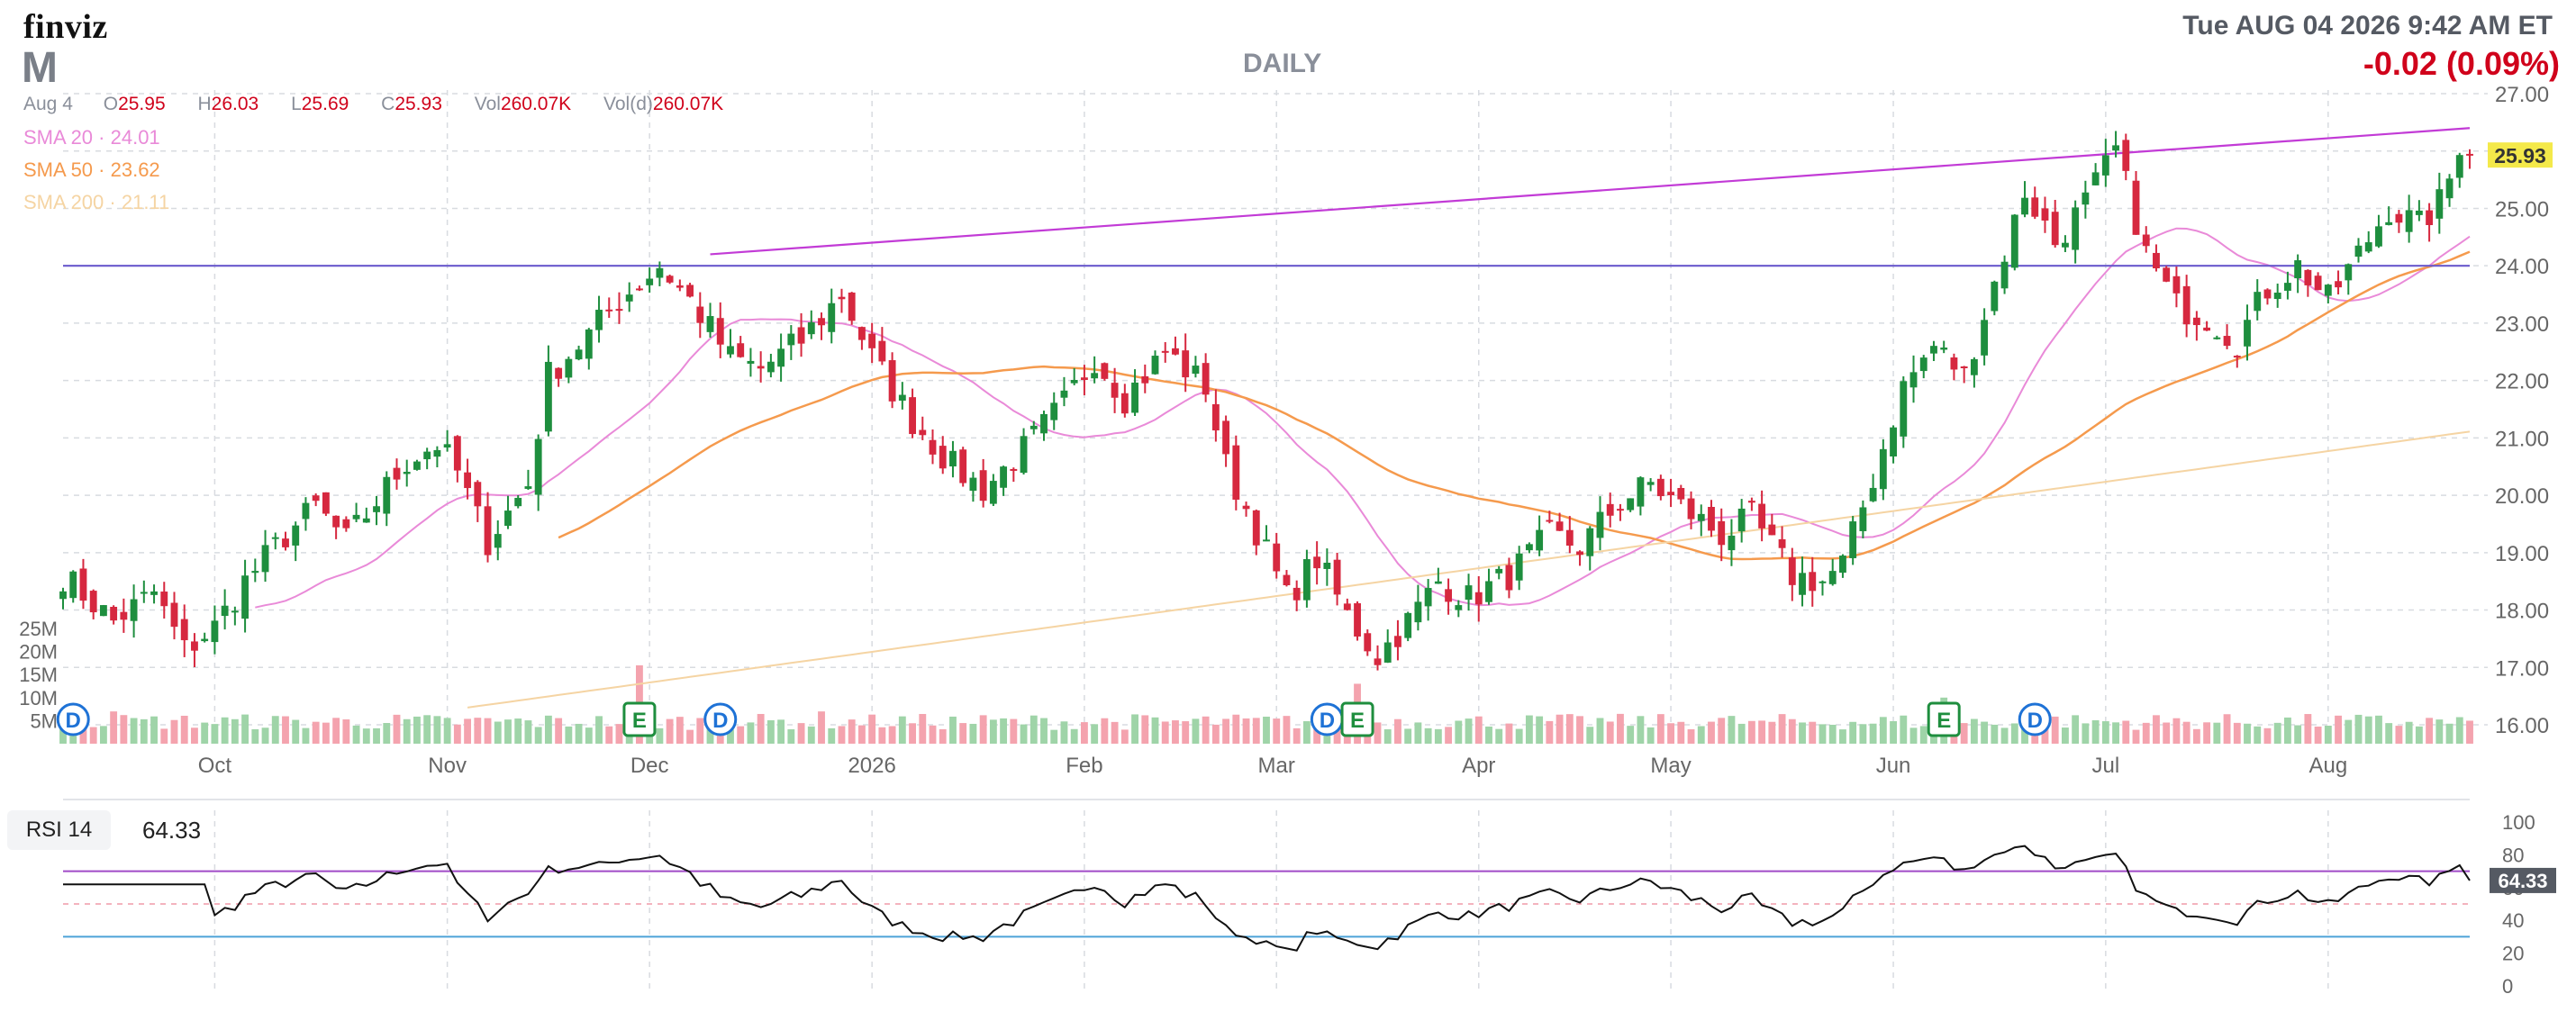 This screenshot has height=1012, width=2576. What do you see at coordinates (1267, 197) in the screenshot?
I see `trendlines` at bounding box center [1267, 197].